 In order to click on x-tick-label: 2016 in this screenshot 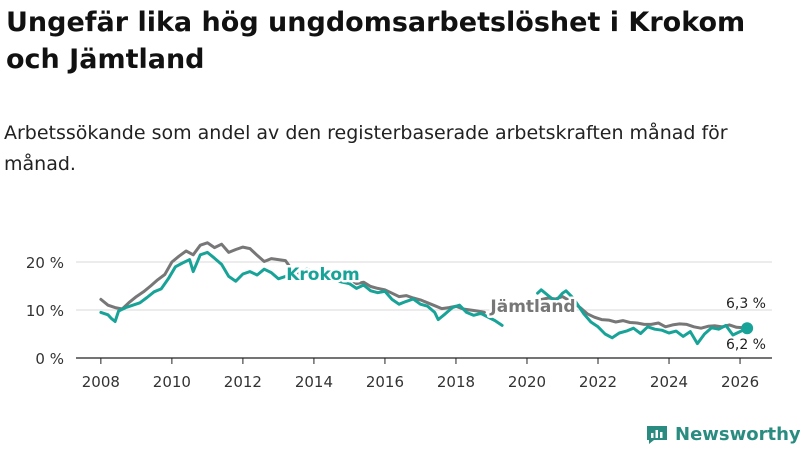, I will do `click(385, 382)`.